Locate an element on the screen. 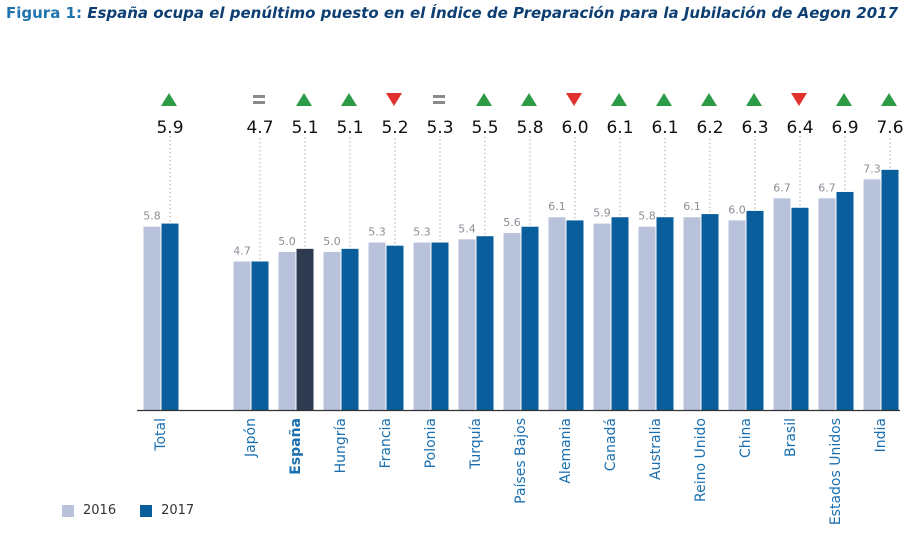 This screenshot has height=546, width=910. category-label: Estados Unidos is located at coordinates (836, 471).